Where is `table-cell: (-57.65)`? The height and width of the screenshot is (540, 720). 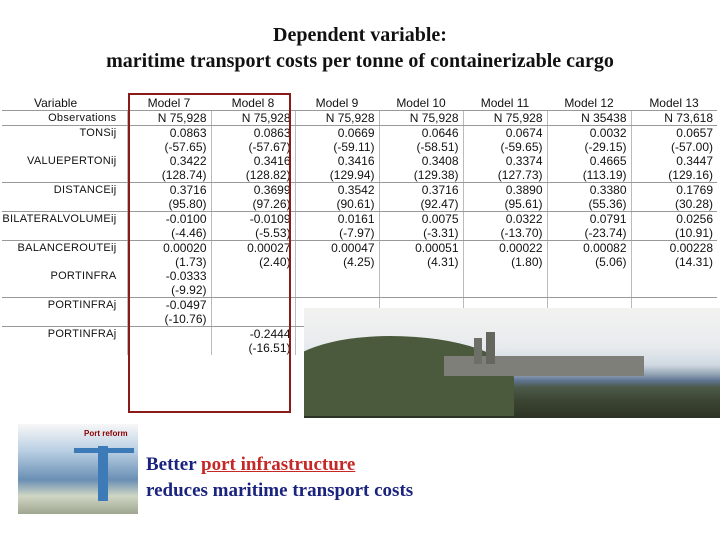 table-cell: (-57.65) is located at coordinates (169, 147).